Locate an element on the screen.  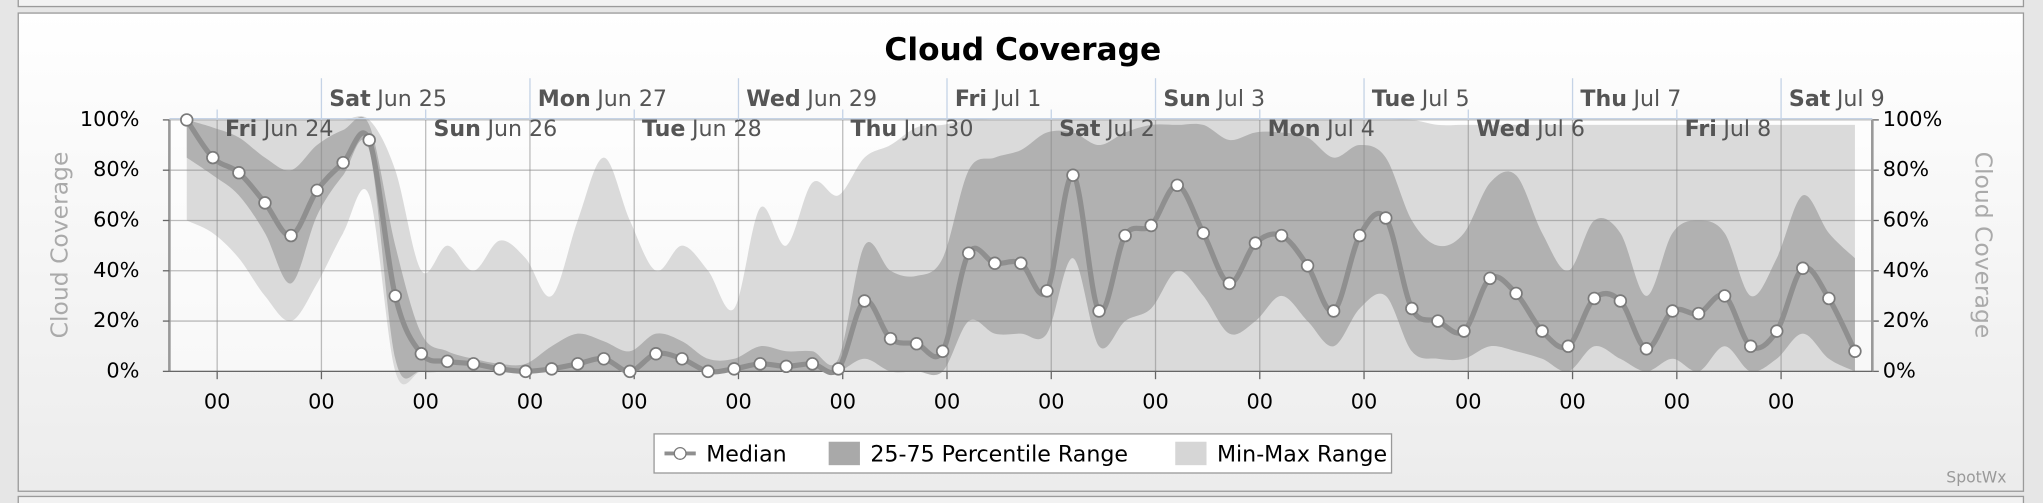
previous-panel is located at coordinates (1021, 4).